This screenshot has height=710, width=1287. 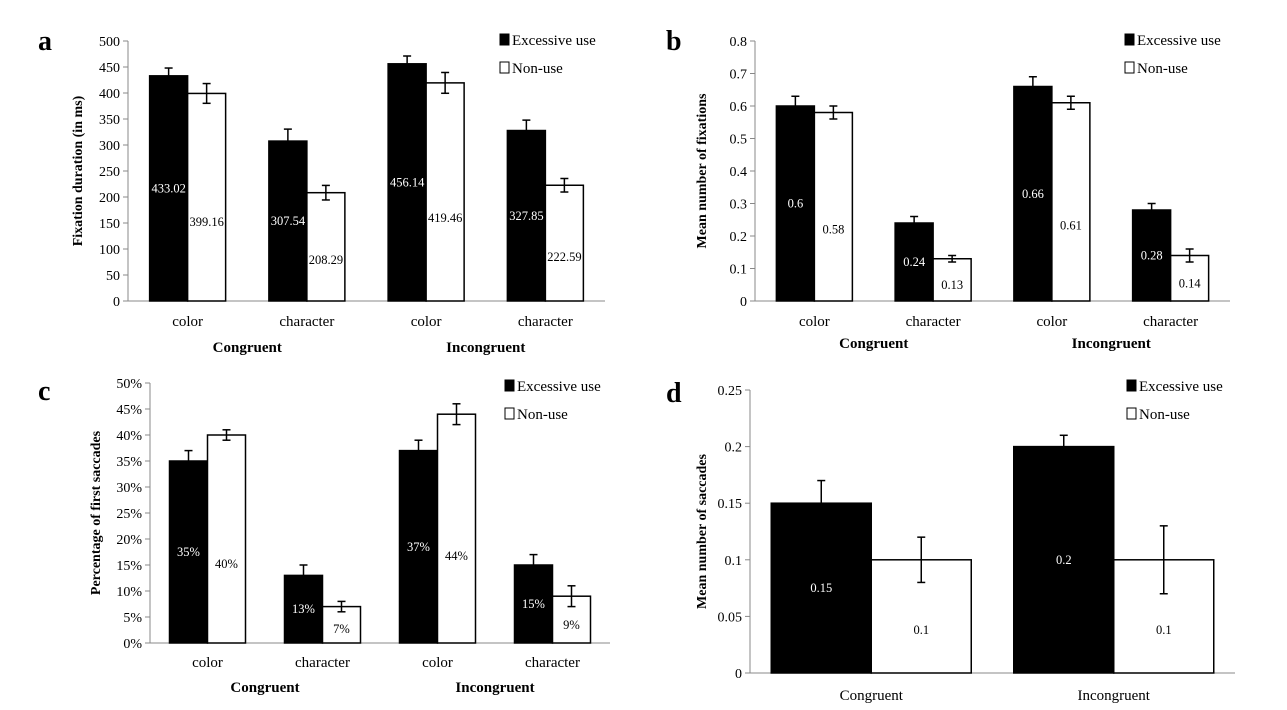 What do you see at coordinates (206, 222) in the screenshot?
I see `data-label: 399.16` at bounding box center [206, 222].